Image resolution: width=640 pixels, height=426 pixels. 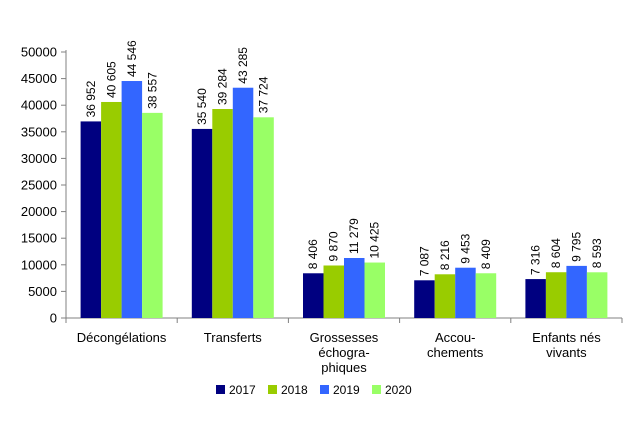 I want to click on data-label: 8 406, so click(x=313, y=254).